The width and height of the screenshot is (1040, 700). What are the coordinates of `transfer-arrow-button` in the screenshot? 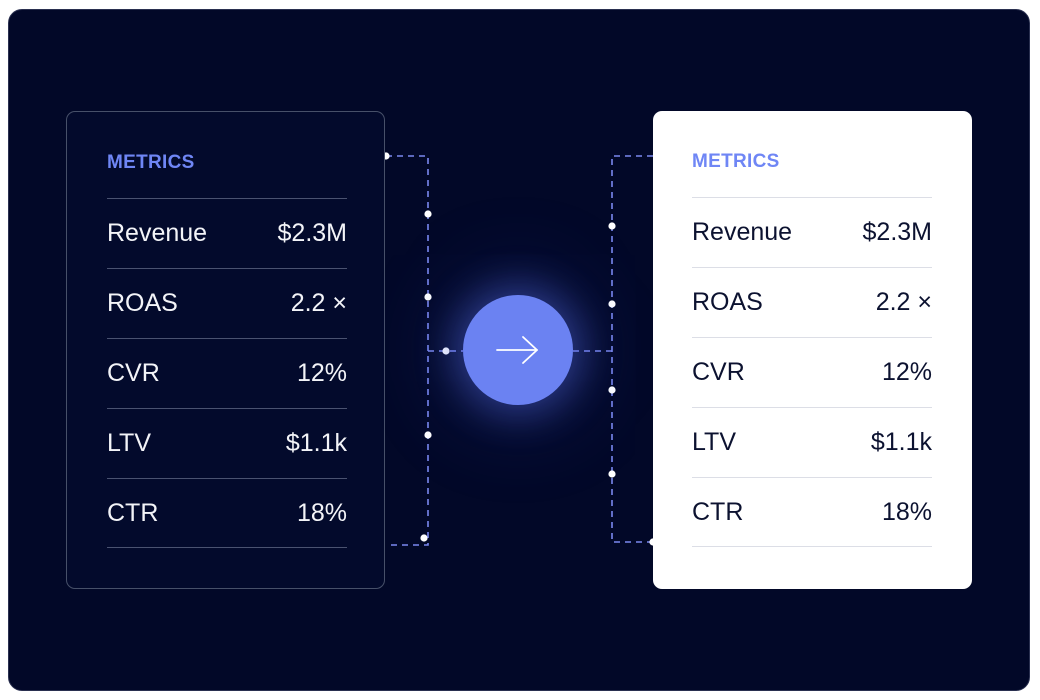 It's located at (518, 350).